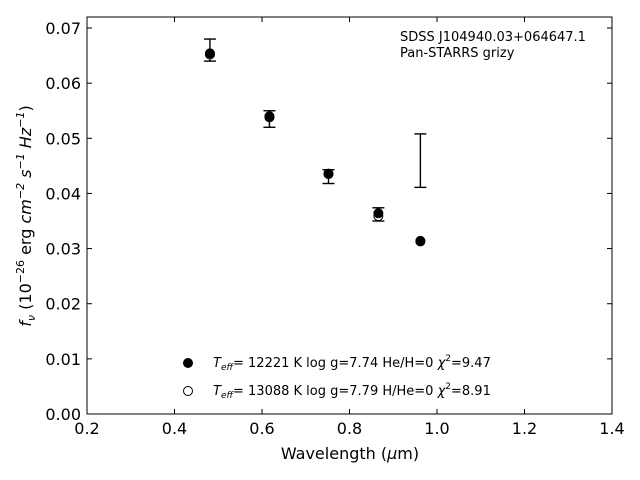  I want to click on y-axis-title: fν (10−26 erg cm−2 s−1 Hz−1), so click(26, 215).